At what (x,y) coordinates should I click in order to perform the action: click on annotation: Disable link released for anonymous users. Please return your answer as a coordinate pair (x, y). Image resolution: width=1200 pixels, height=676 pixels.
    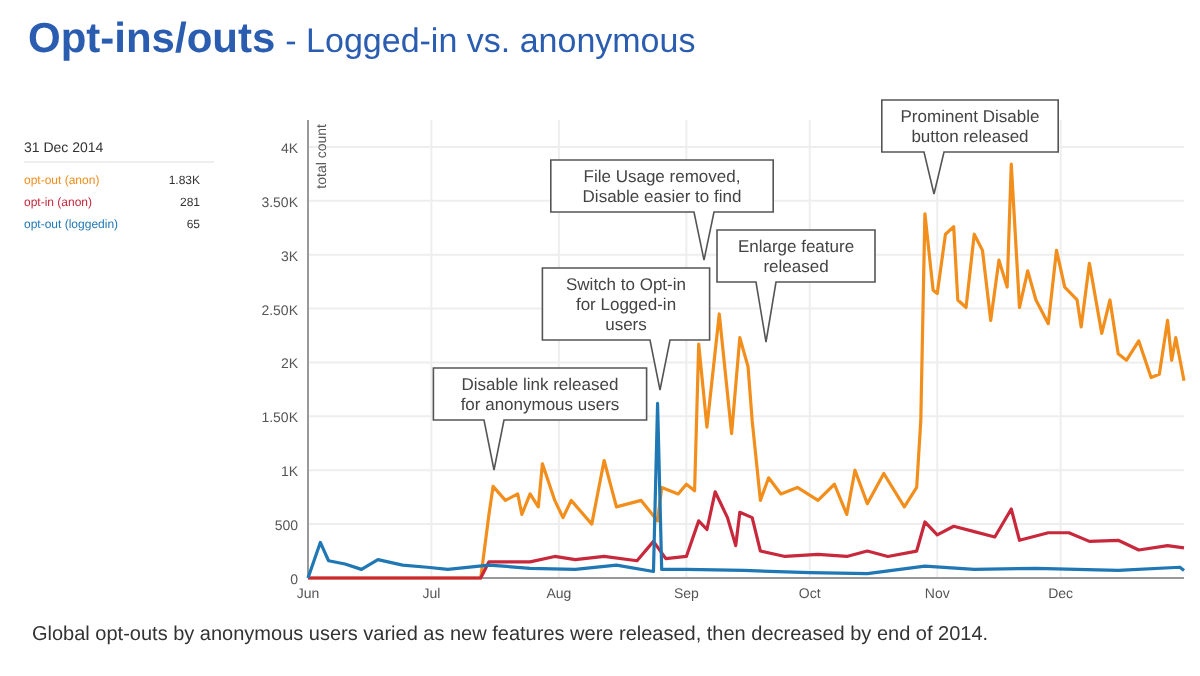
    Looking at the image, I should click on (540, 394).